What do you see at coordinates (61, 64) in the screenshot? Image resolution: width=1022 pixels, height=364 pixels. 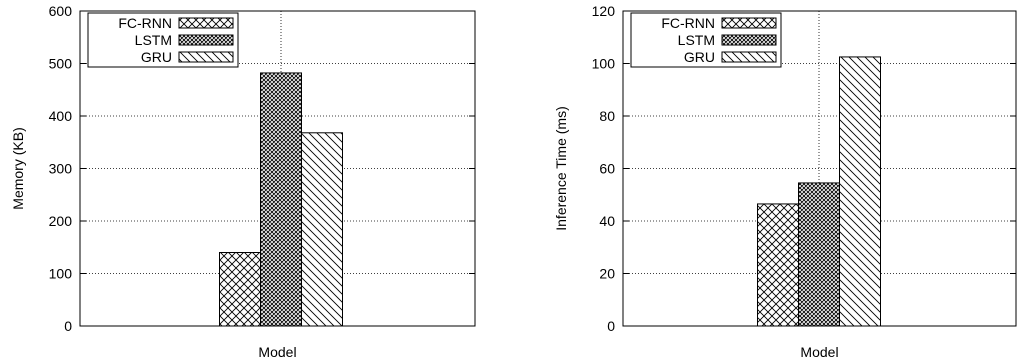 I see `y-tick-label: 500` at bounding box center [61, 64].